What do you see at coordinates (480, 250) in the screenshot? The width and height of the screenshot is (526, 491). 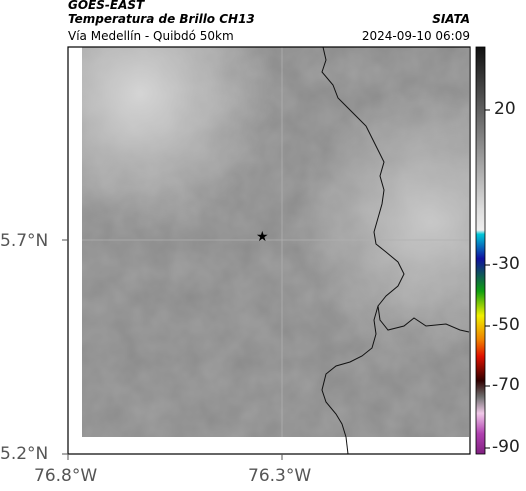 I see `colorbar` at bounding box center [480, 250].